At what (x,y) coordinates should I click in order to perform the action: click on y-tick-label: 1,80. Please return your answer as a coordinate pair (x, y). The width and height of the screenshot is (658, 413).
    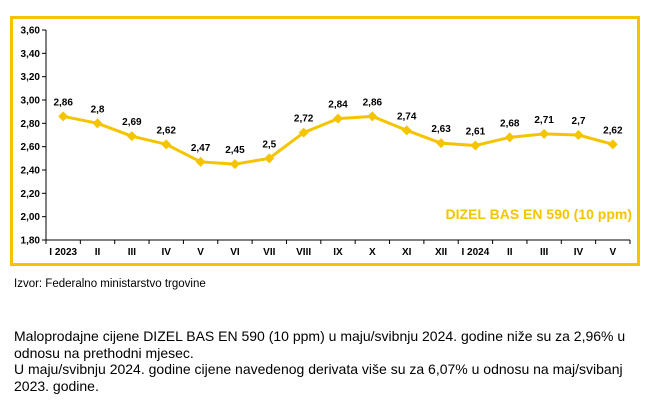
    Looking at the image, I should click on (31, 241).